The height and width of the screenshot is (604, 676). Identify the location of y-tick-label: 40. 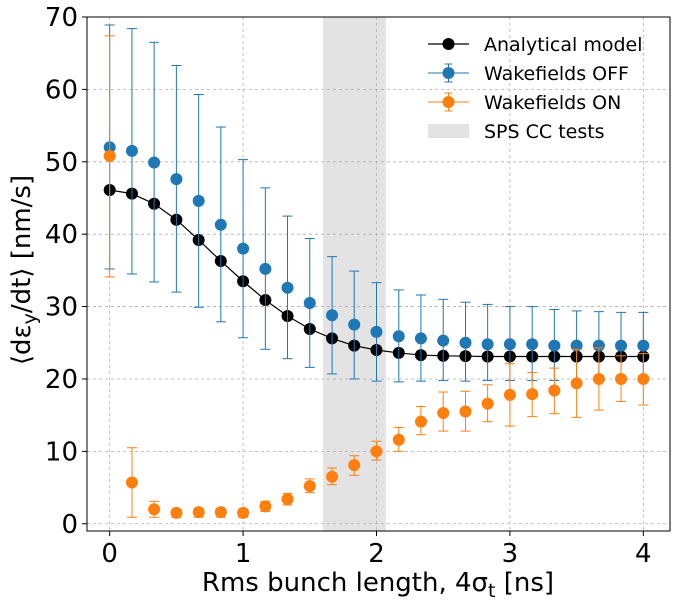
(61, 235).